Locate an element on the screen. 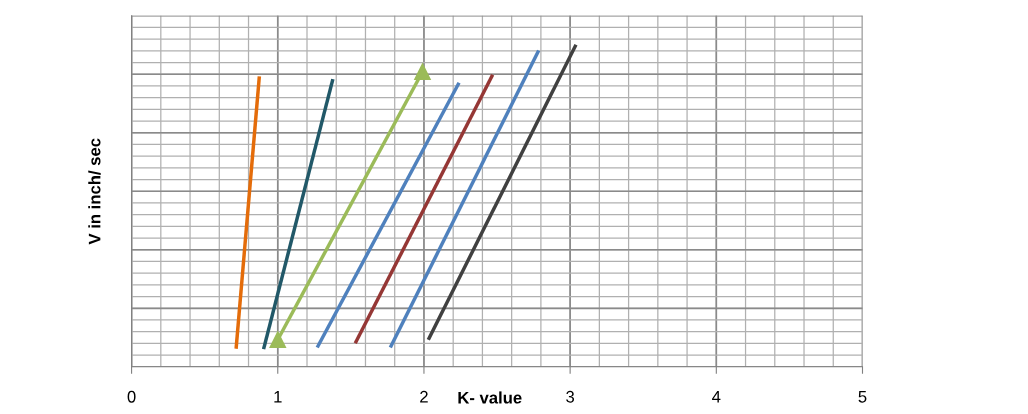  x-tick-label: 1 is located at coordinates (278, 397).